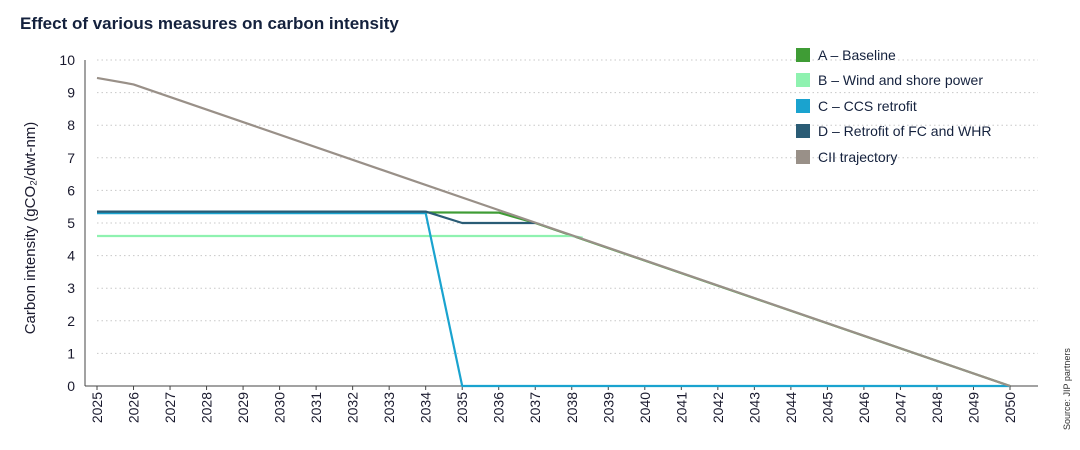  Describe the element at coordinates (207, 407) in the screenshot. I see `x-tick-label: 2028` at that location.